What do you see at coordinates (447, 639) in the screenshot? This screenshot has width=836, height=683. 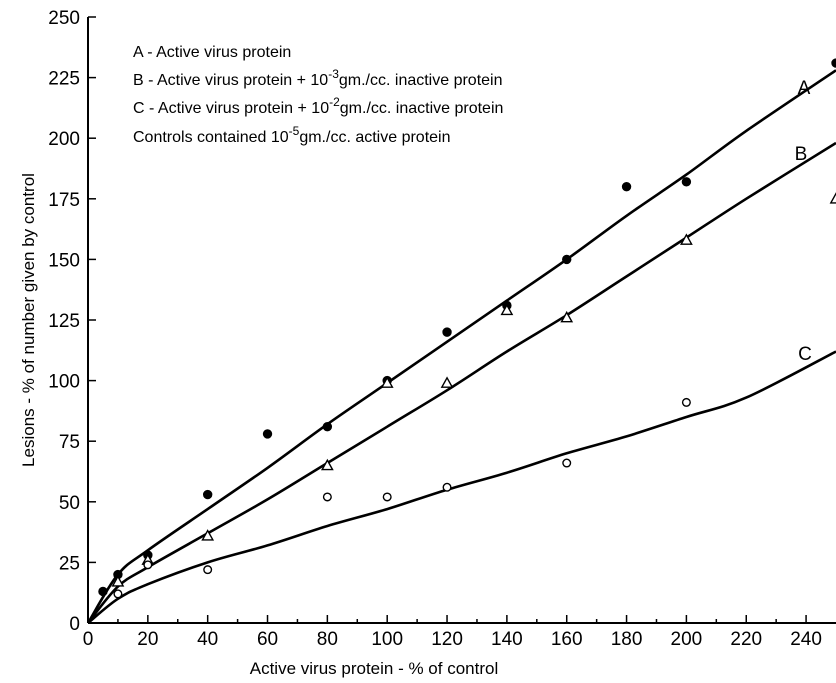 I see `x-tick-label: 120` at bounding box center [447, 639].